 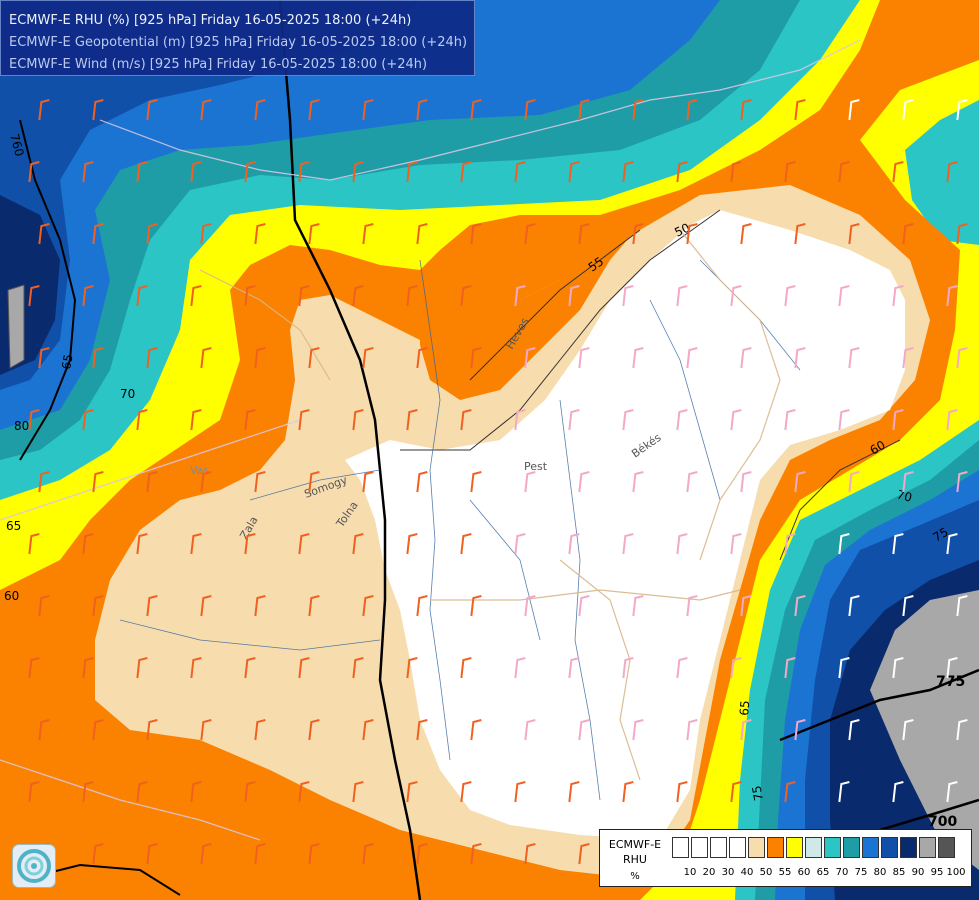 I want to click on legend-tick-label: 85, so click(x=899, y=872).